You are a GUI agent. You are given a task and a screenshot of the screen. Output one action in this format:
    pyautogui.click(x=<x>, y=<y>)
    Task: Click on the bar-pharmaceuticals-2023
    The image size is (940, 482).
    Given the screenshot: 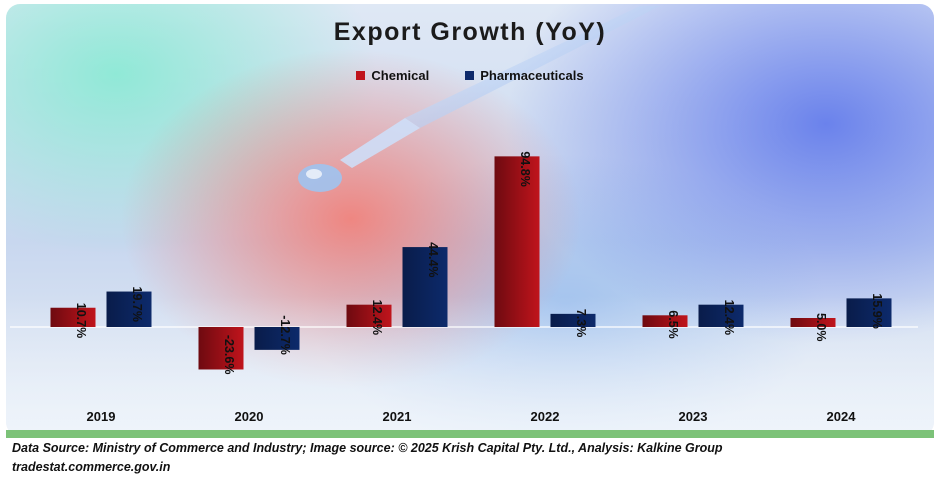 What is the action you would take?
    pyautogui.click(x=721, y=315)
    